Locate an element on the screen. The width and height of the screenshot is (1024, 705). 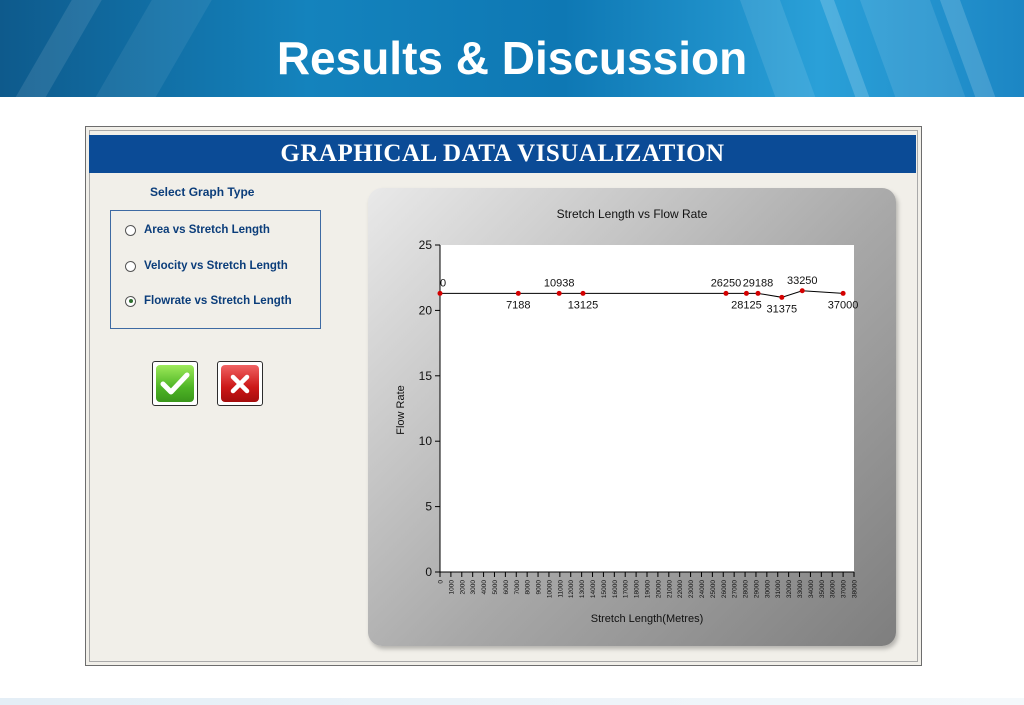
close-icon is located at coordinates (240, 383).